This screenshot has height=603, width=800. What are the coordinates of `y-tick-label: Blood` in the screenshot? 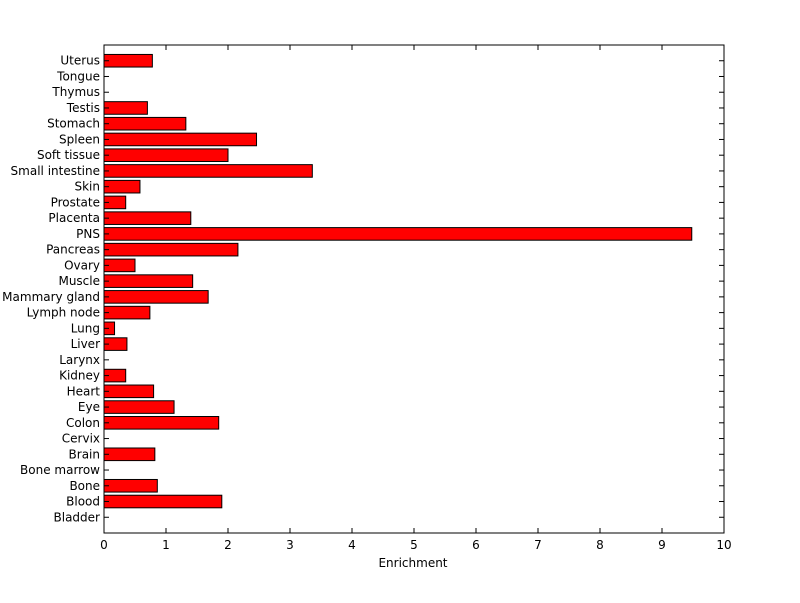 It's located at (83, 502).